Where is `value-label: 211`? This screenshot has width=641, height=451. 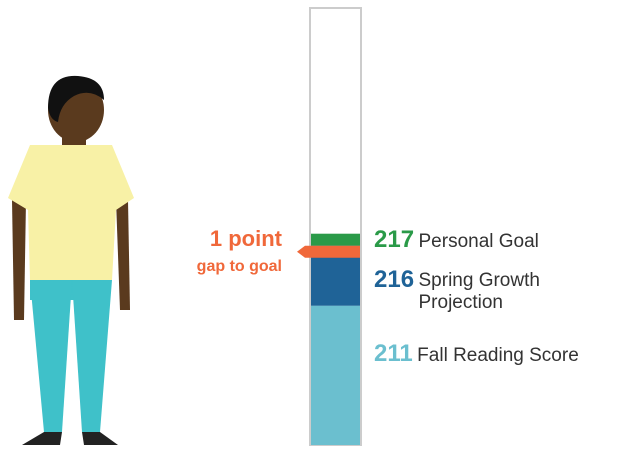
value-label: 211 is located at coordinates (393, 353).